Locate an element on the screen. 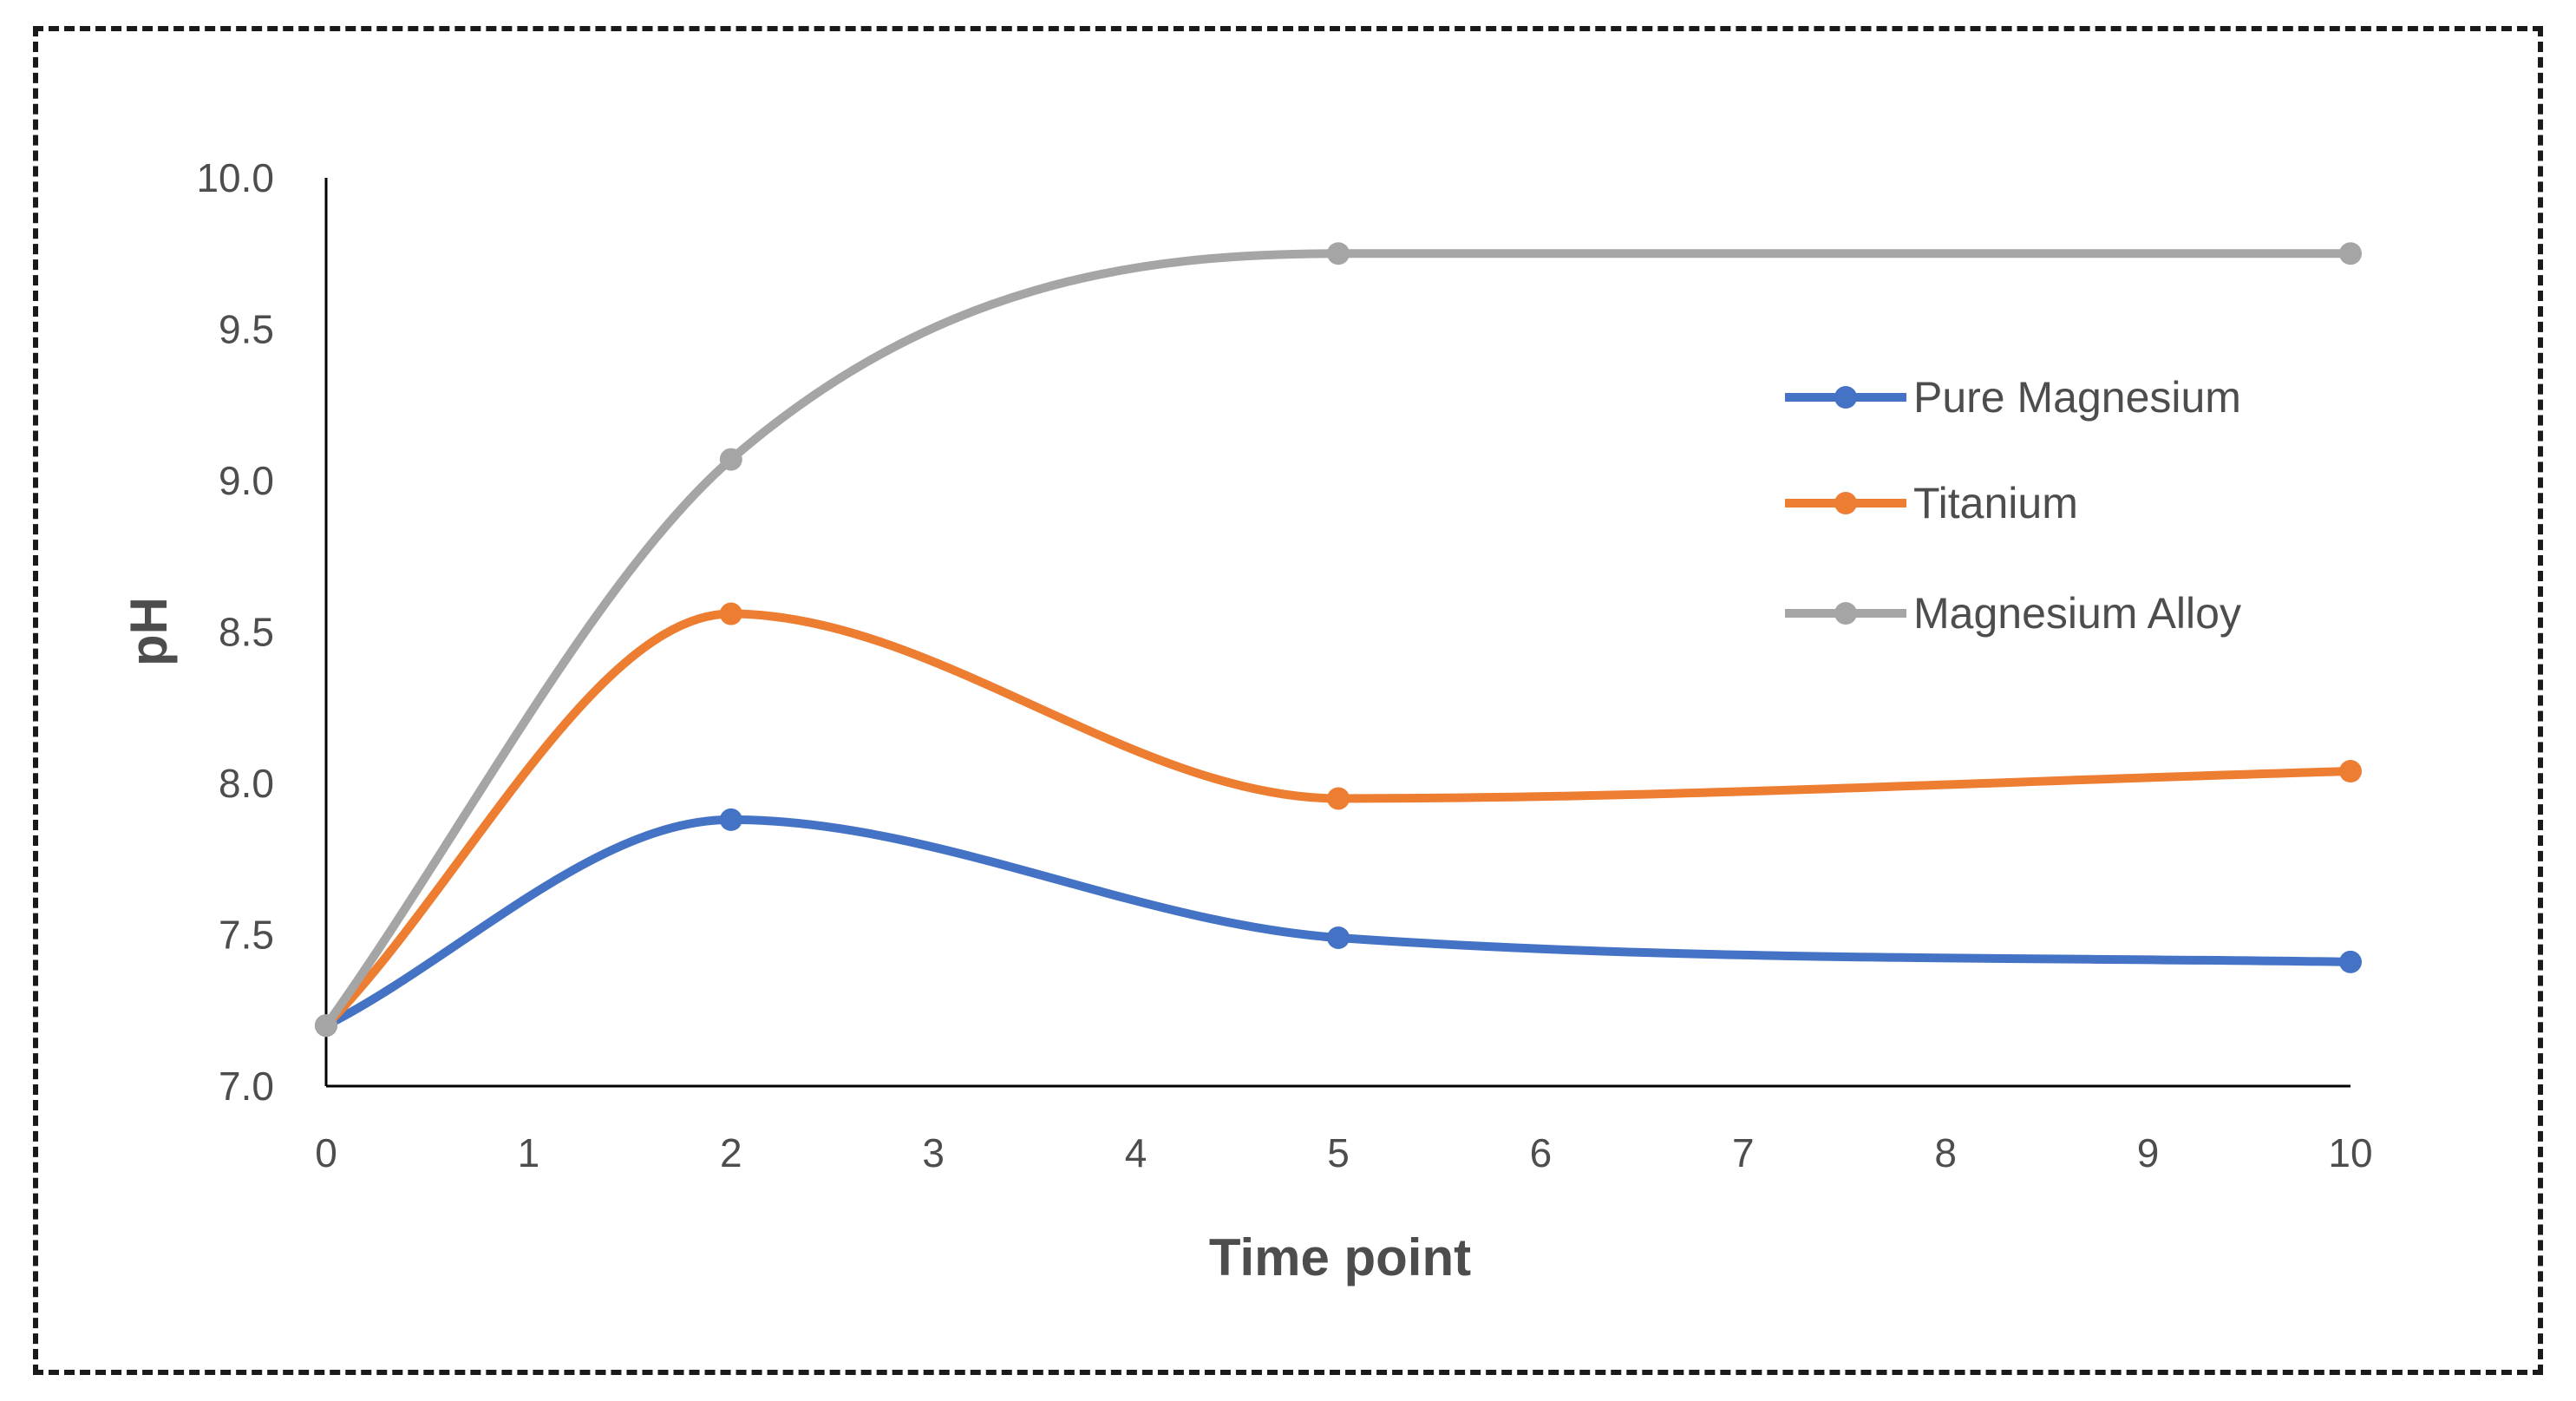 The width and height of the screenshot is (2576, 1401). x-tick-label: 10 is located at coordinates (2350, 1152).